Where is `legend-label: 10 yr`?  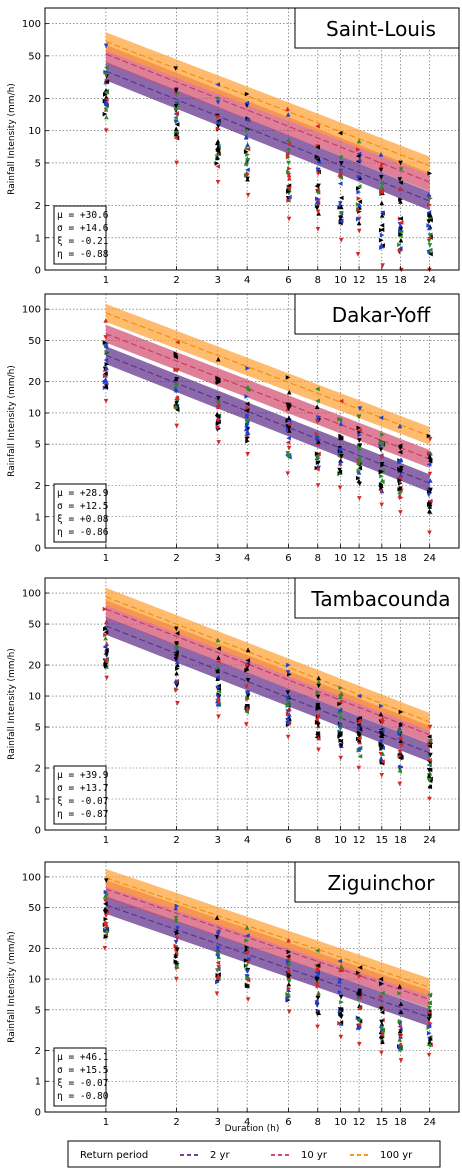 legend-label: 10 yr is located at coordinates (314, 1155).